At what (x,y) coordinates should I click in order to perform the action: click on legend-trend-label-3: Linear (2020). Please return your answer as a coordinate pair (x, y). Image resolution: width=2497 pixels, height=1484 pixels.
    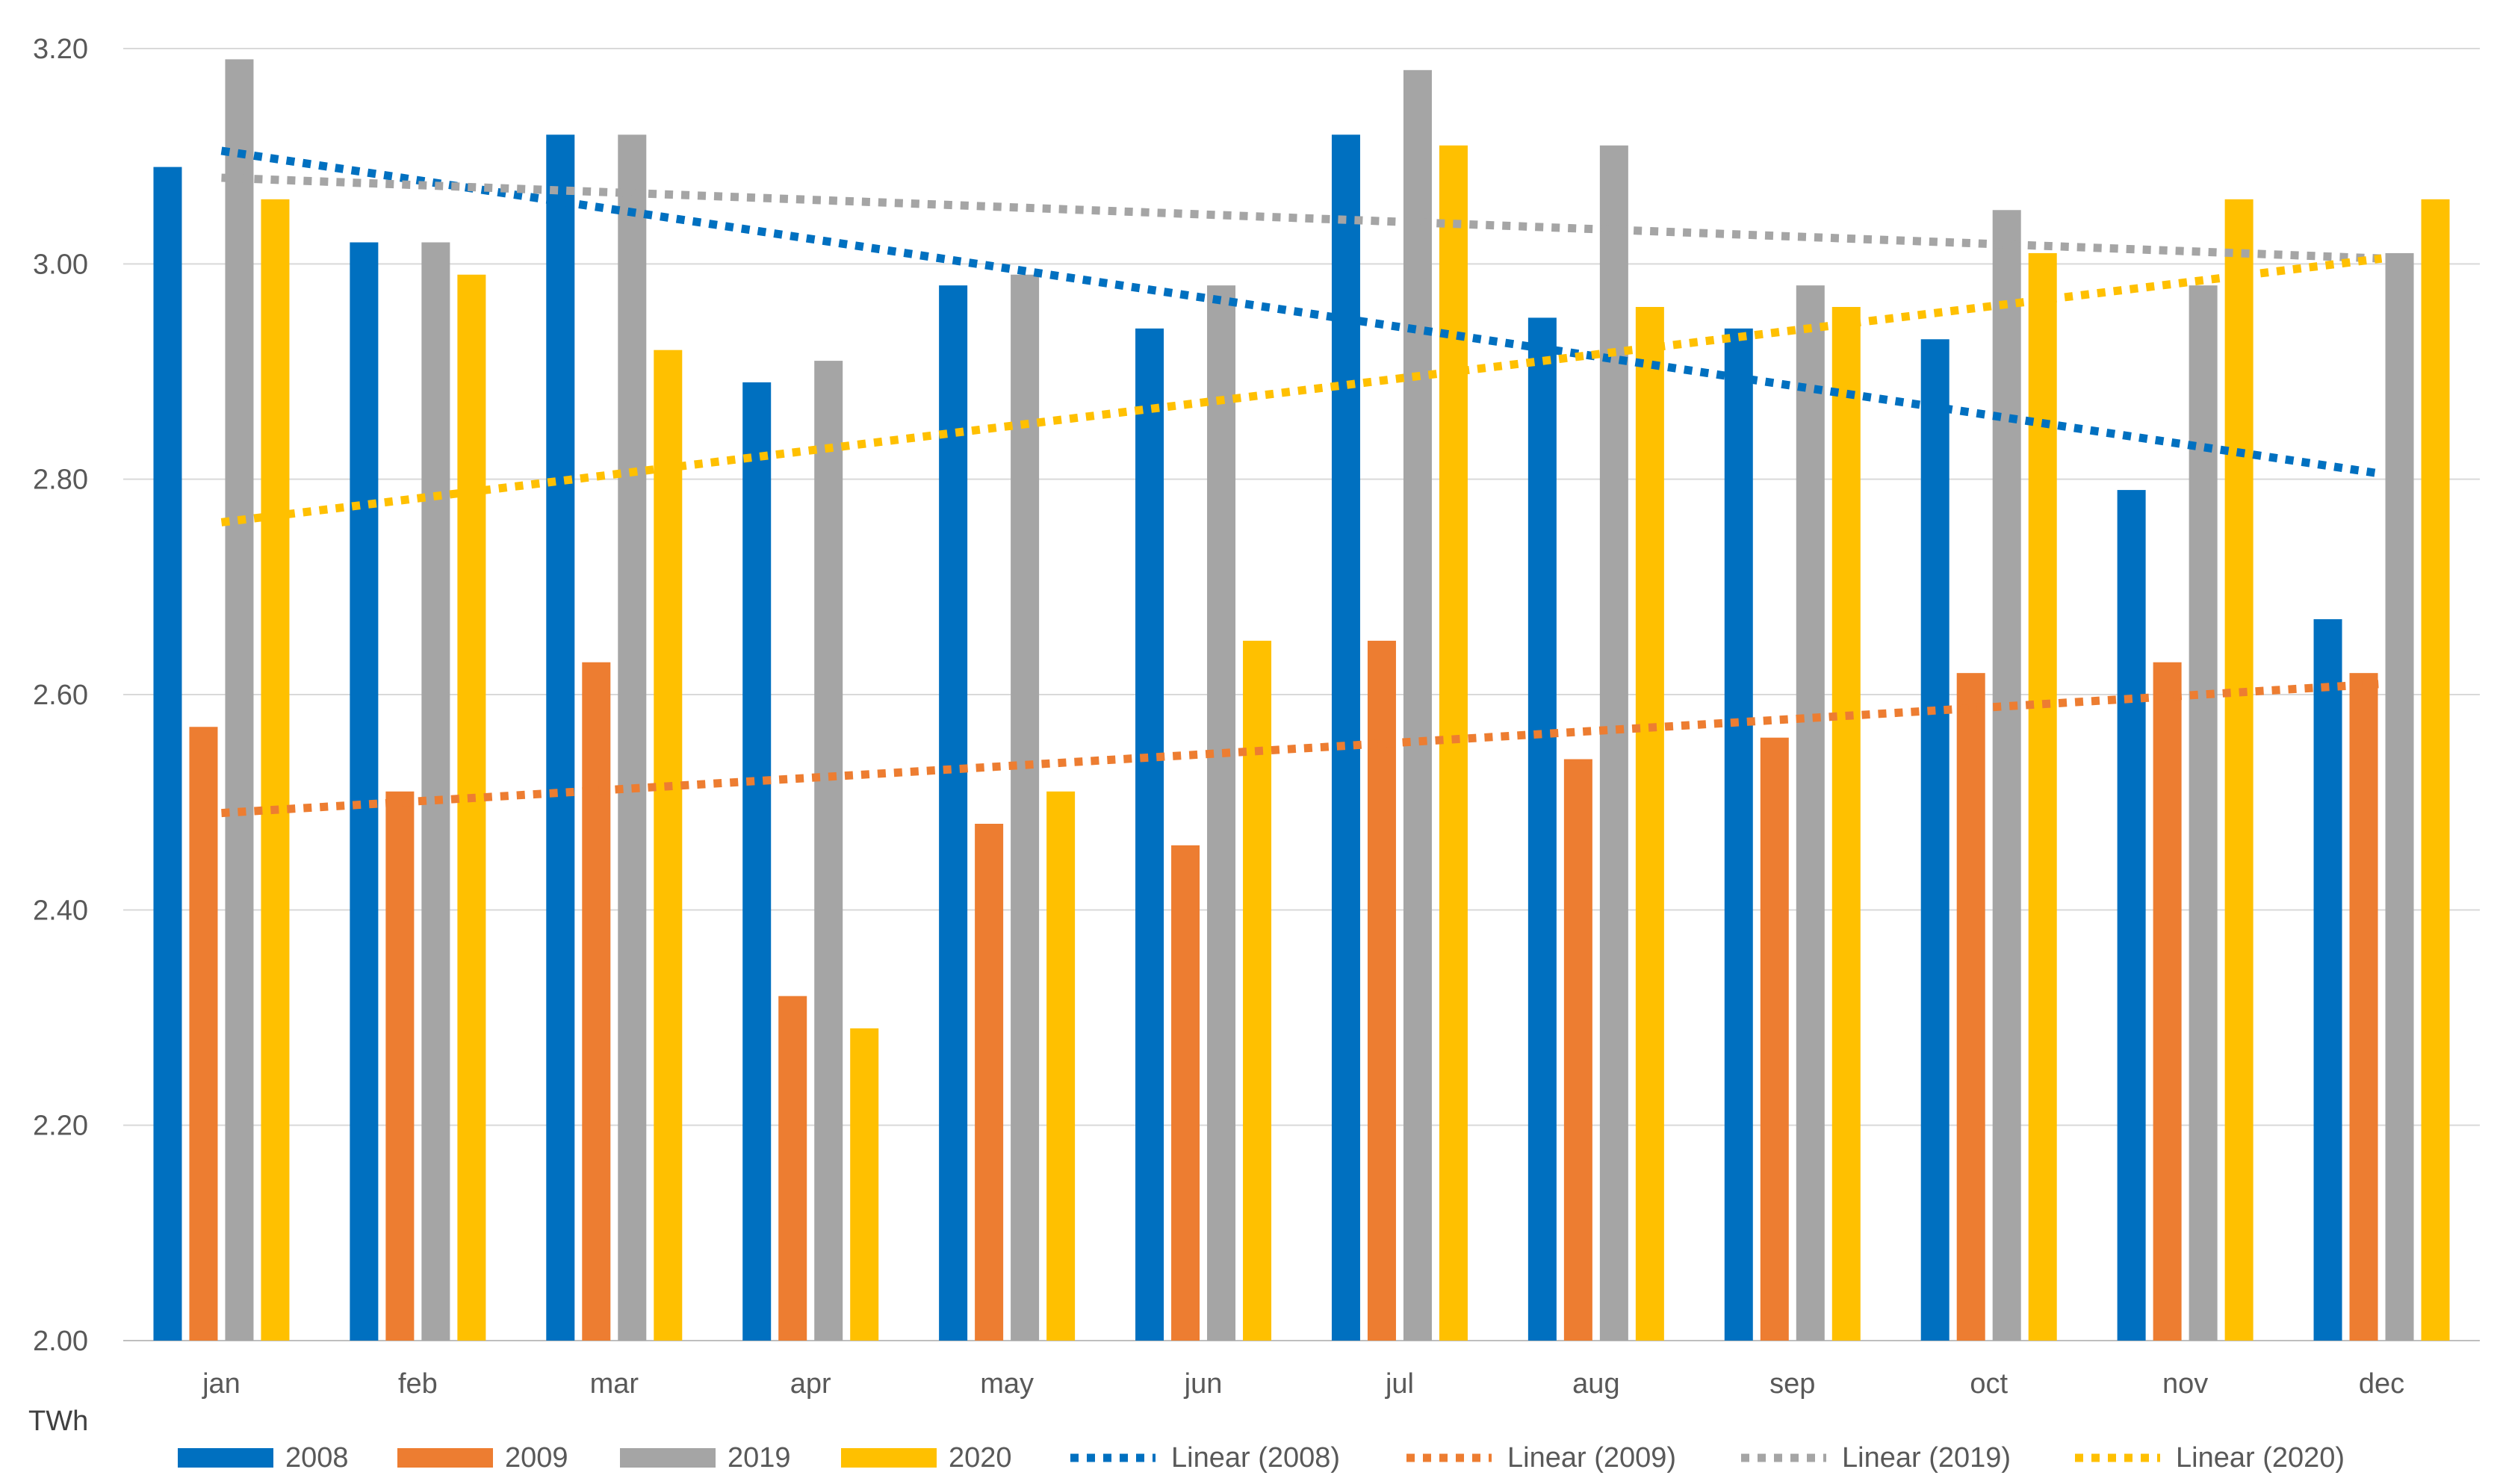
    Looking at the image, I should click on (2260, 1458).